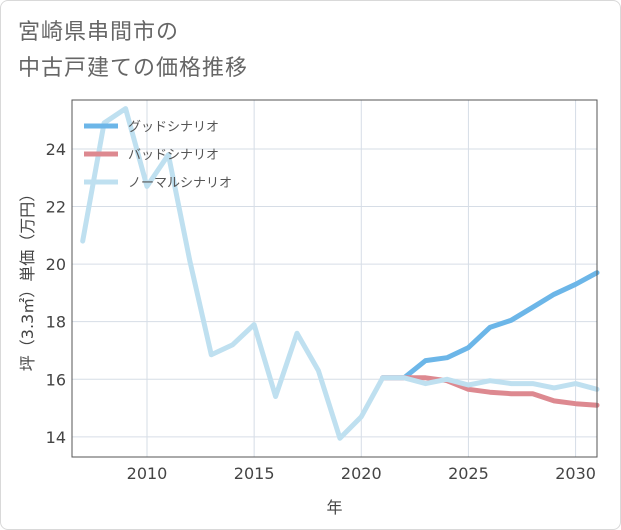 The height and width of the screenshot is (530, 621). I want to click on x-tick-label: 2025, so click(468, 473).